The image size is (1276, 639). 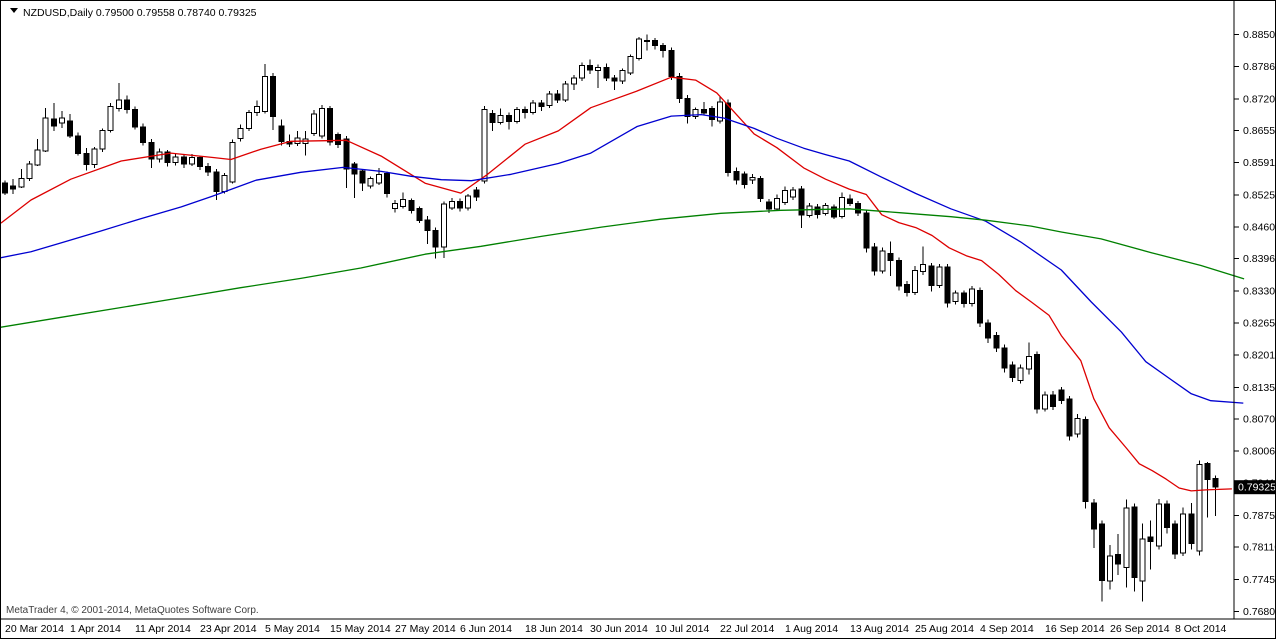 I want to click on price-tick-label: 0.86555, so click(x=1259, y=131).